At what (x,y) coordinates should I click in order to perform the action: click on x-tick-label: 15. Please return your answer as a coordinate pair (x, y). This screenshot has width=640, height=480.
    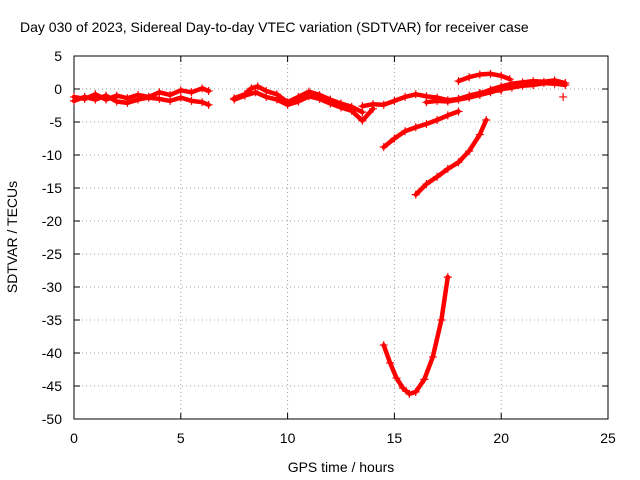
    Looking at the image, I should click on (395, 438).